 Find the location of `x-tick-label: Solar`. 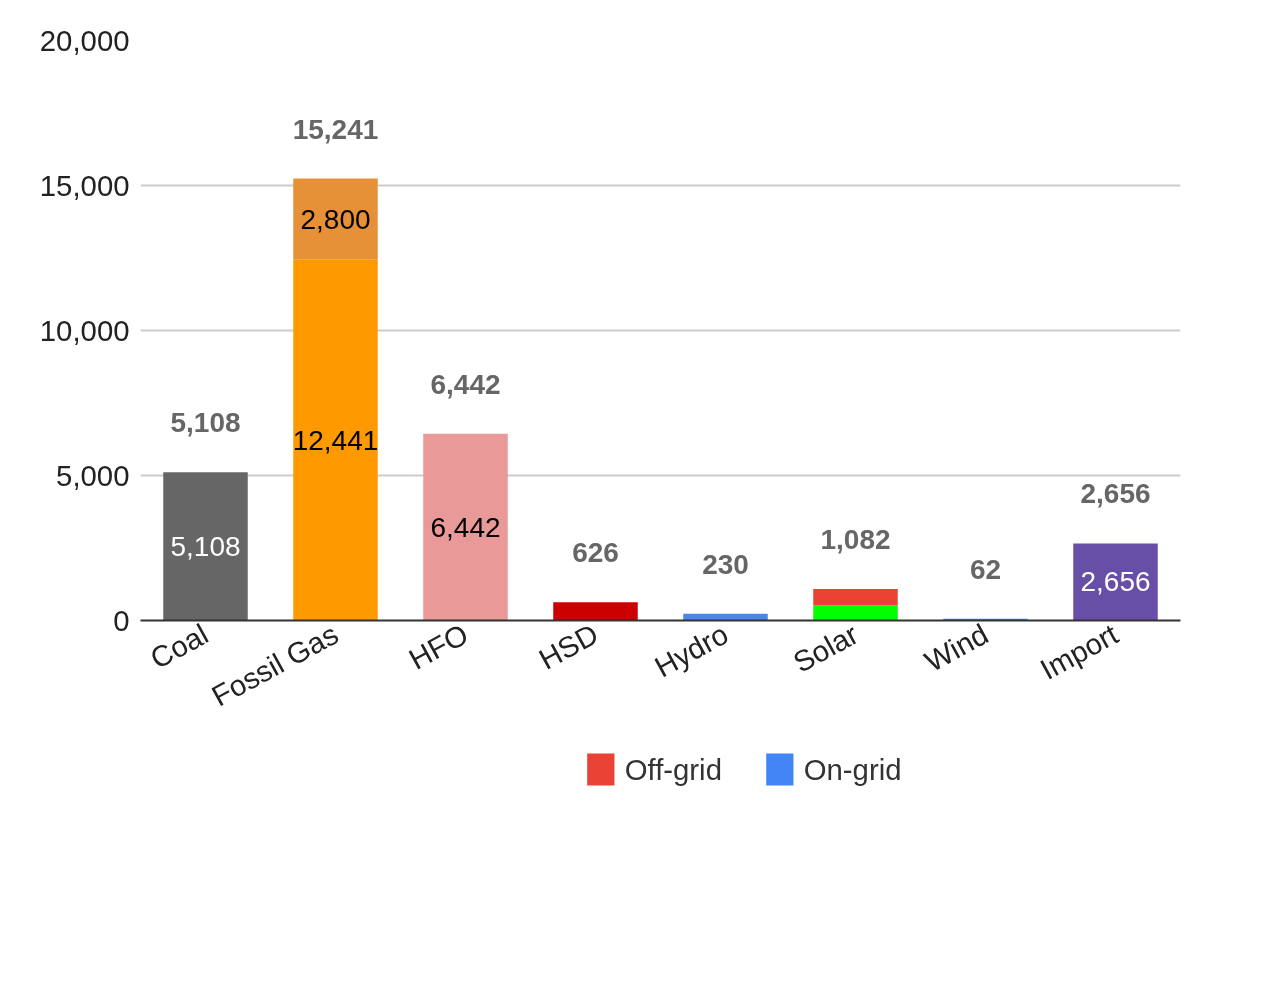

x-tick-label: Solar is located at coordinates (825, 647).